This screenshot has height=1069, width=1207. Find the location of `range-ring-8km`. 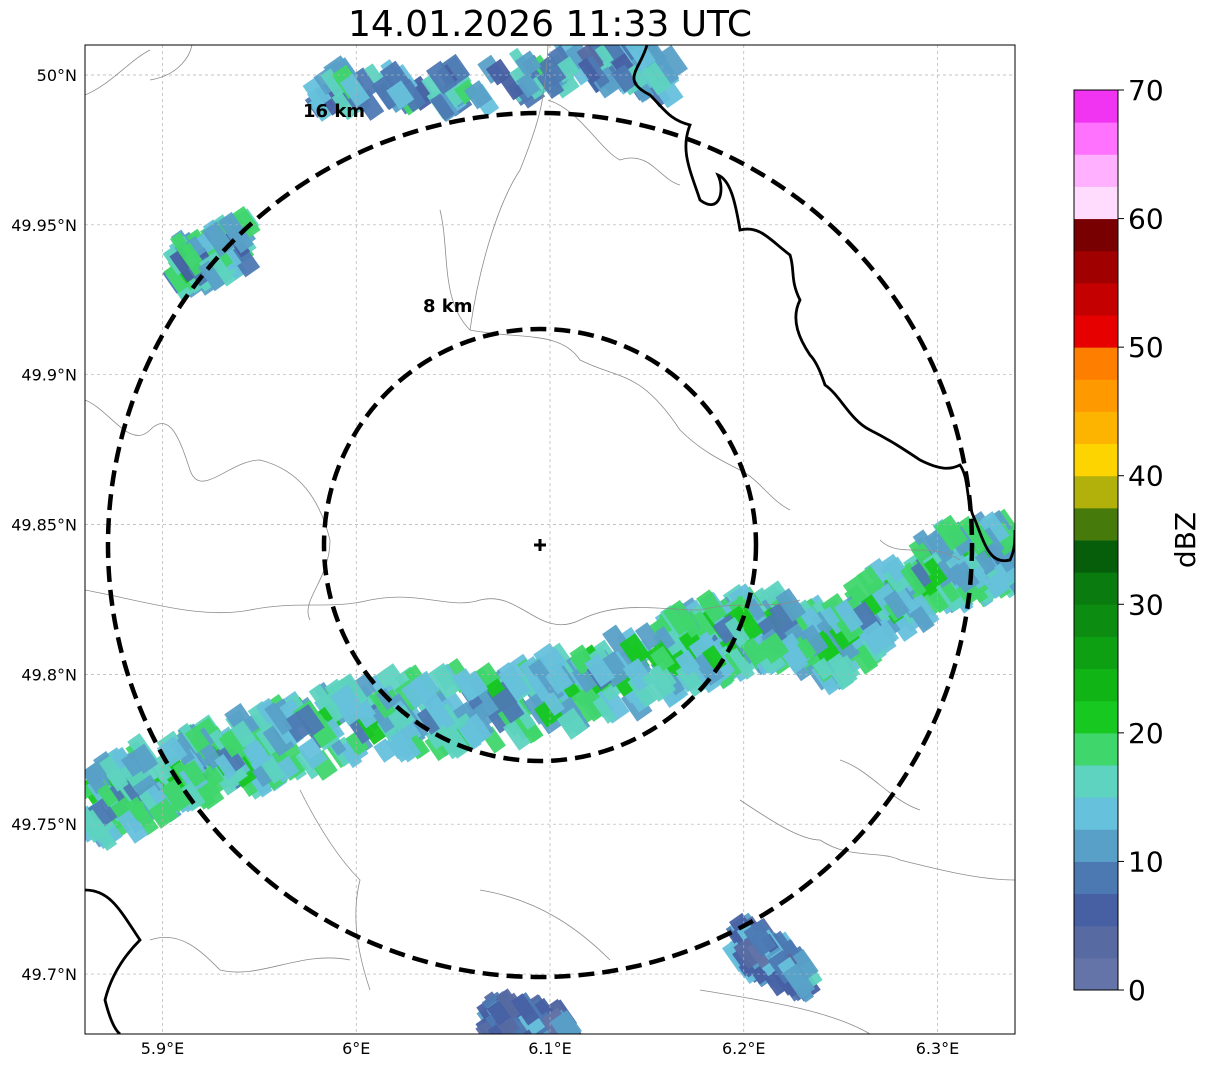

range-ring-8km is located at coordinates (540, 545).